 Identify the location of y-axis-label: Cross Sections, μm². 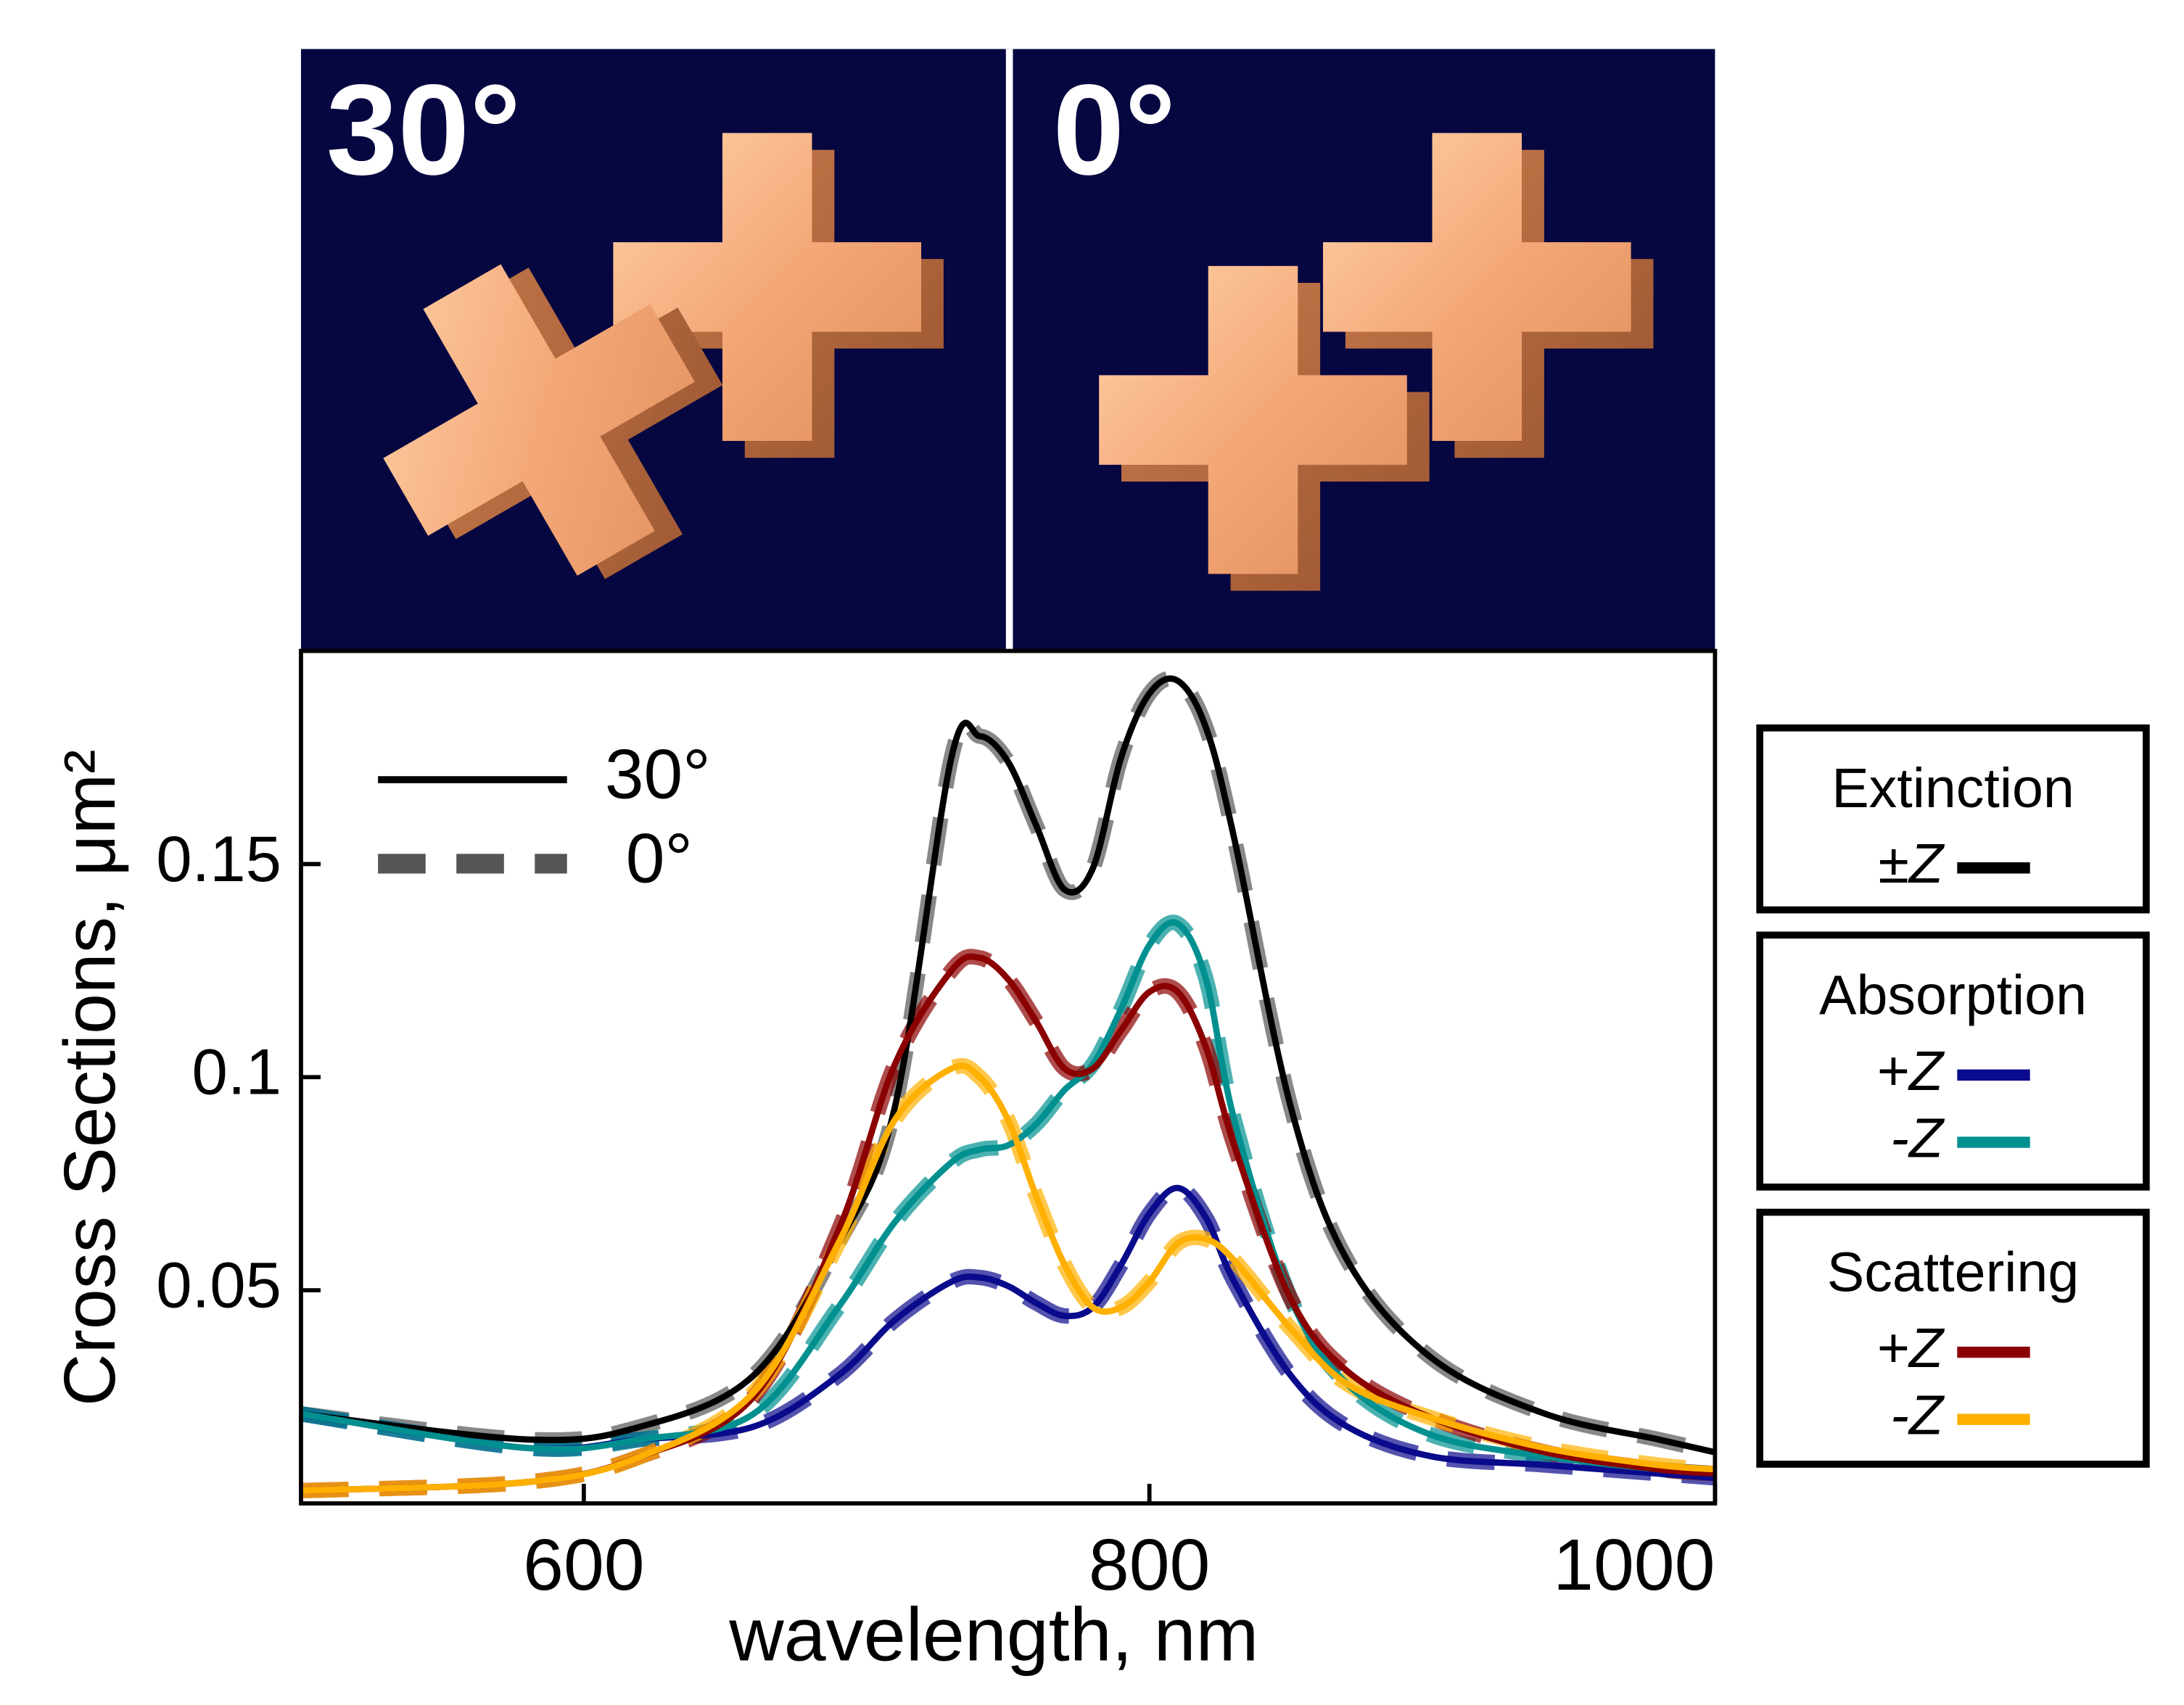
(90, 1078).